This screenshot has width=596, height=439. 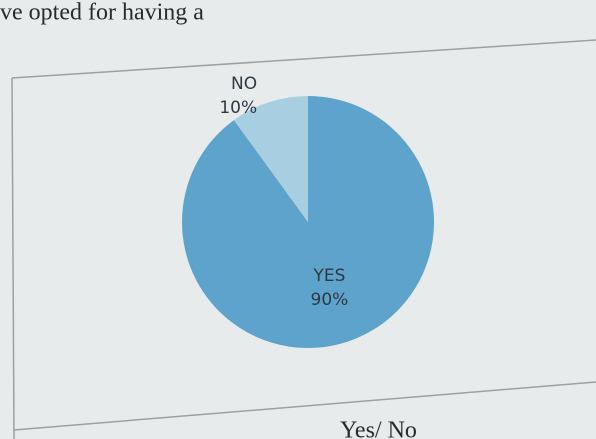 I want to click on slice-value-label: 10%, so click(x=238, y=108).